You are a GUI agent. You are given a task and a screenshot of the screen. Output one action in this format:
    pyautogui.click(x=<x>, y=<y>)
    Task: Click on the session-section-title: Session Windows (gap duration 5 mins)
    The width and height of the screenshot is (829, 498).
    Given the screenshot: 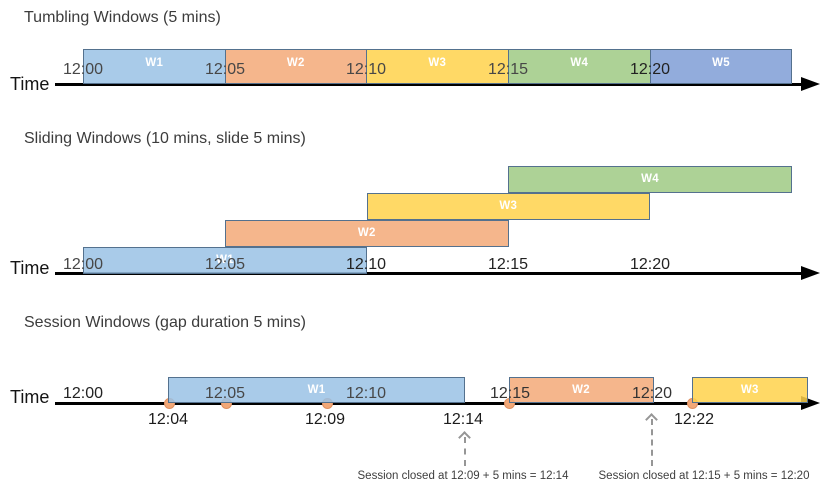 What is the action you would take?
    pyautogui.click(x=165, y=322)
    